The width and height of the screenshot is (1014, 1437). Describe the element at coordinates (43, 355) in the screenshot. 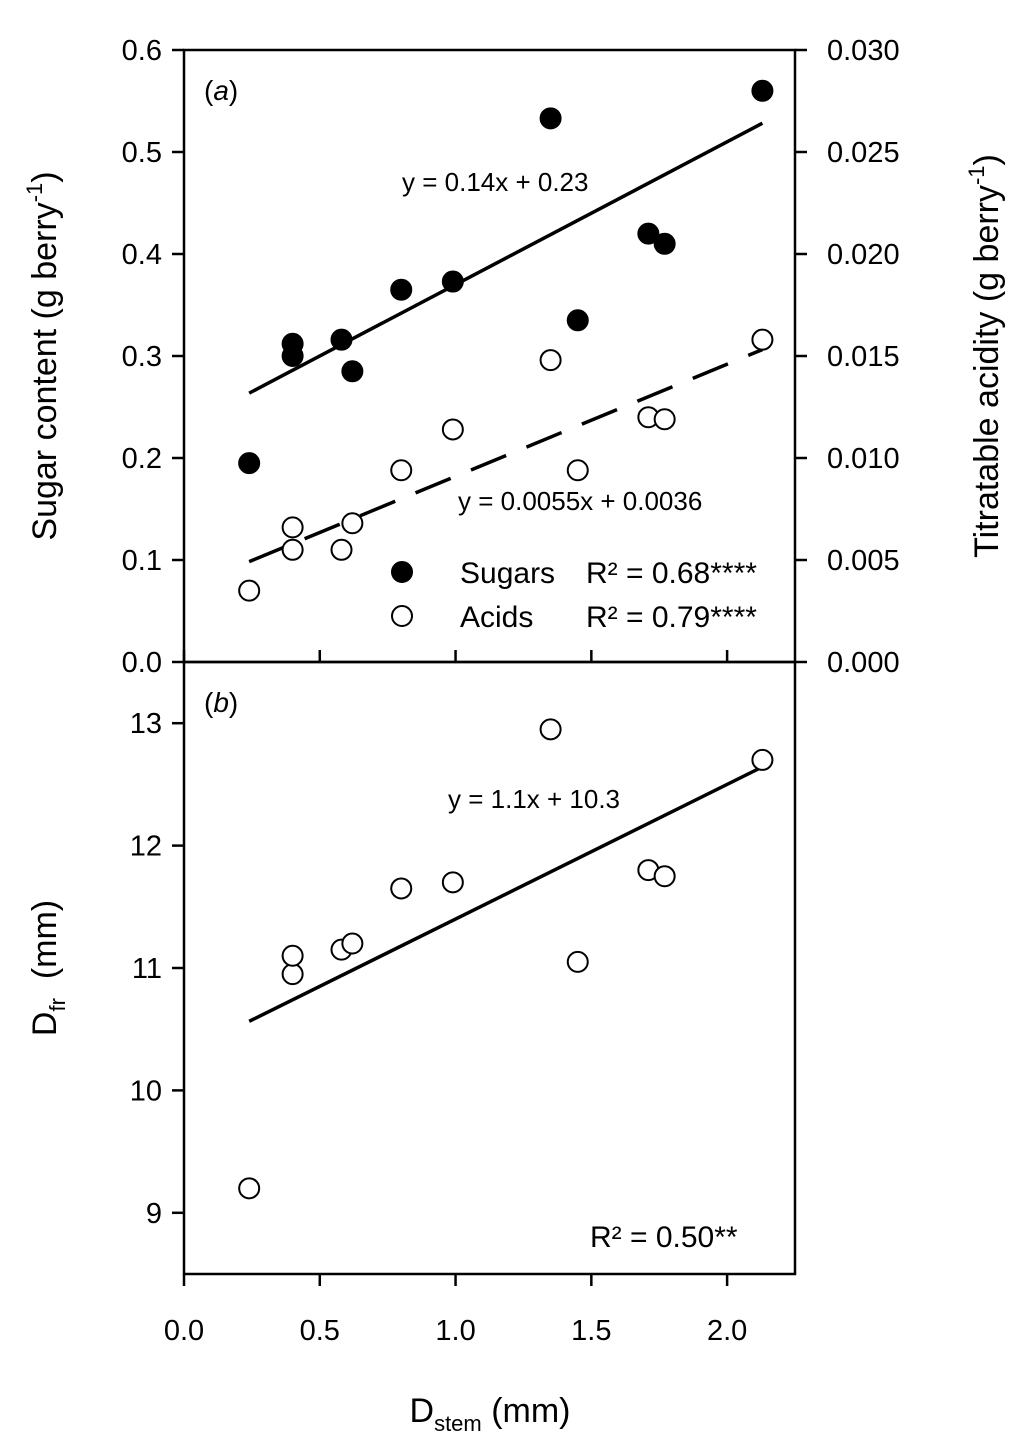

I see `left-y-axis-title: Sugar content (g berry-1)` at that location.